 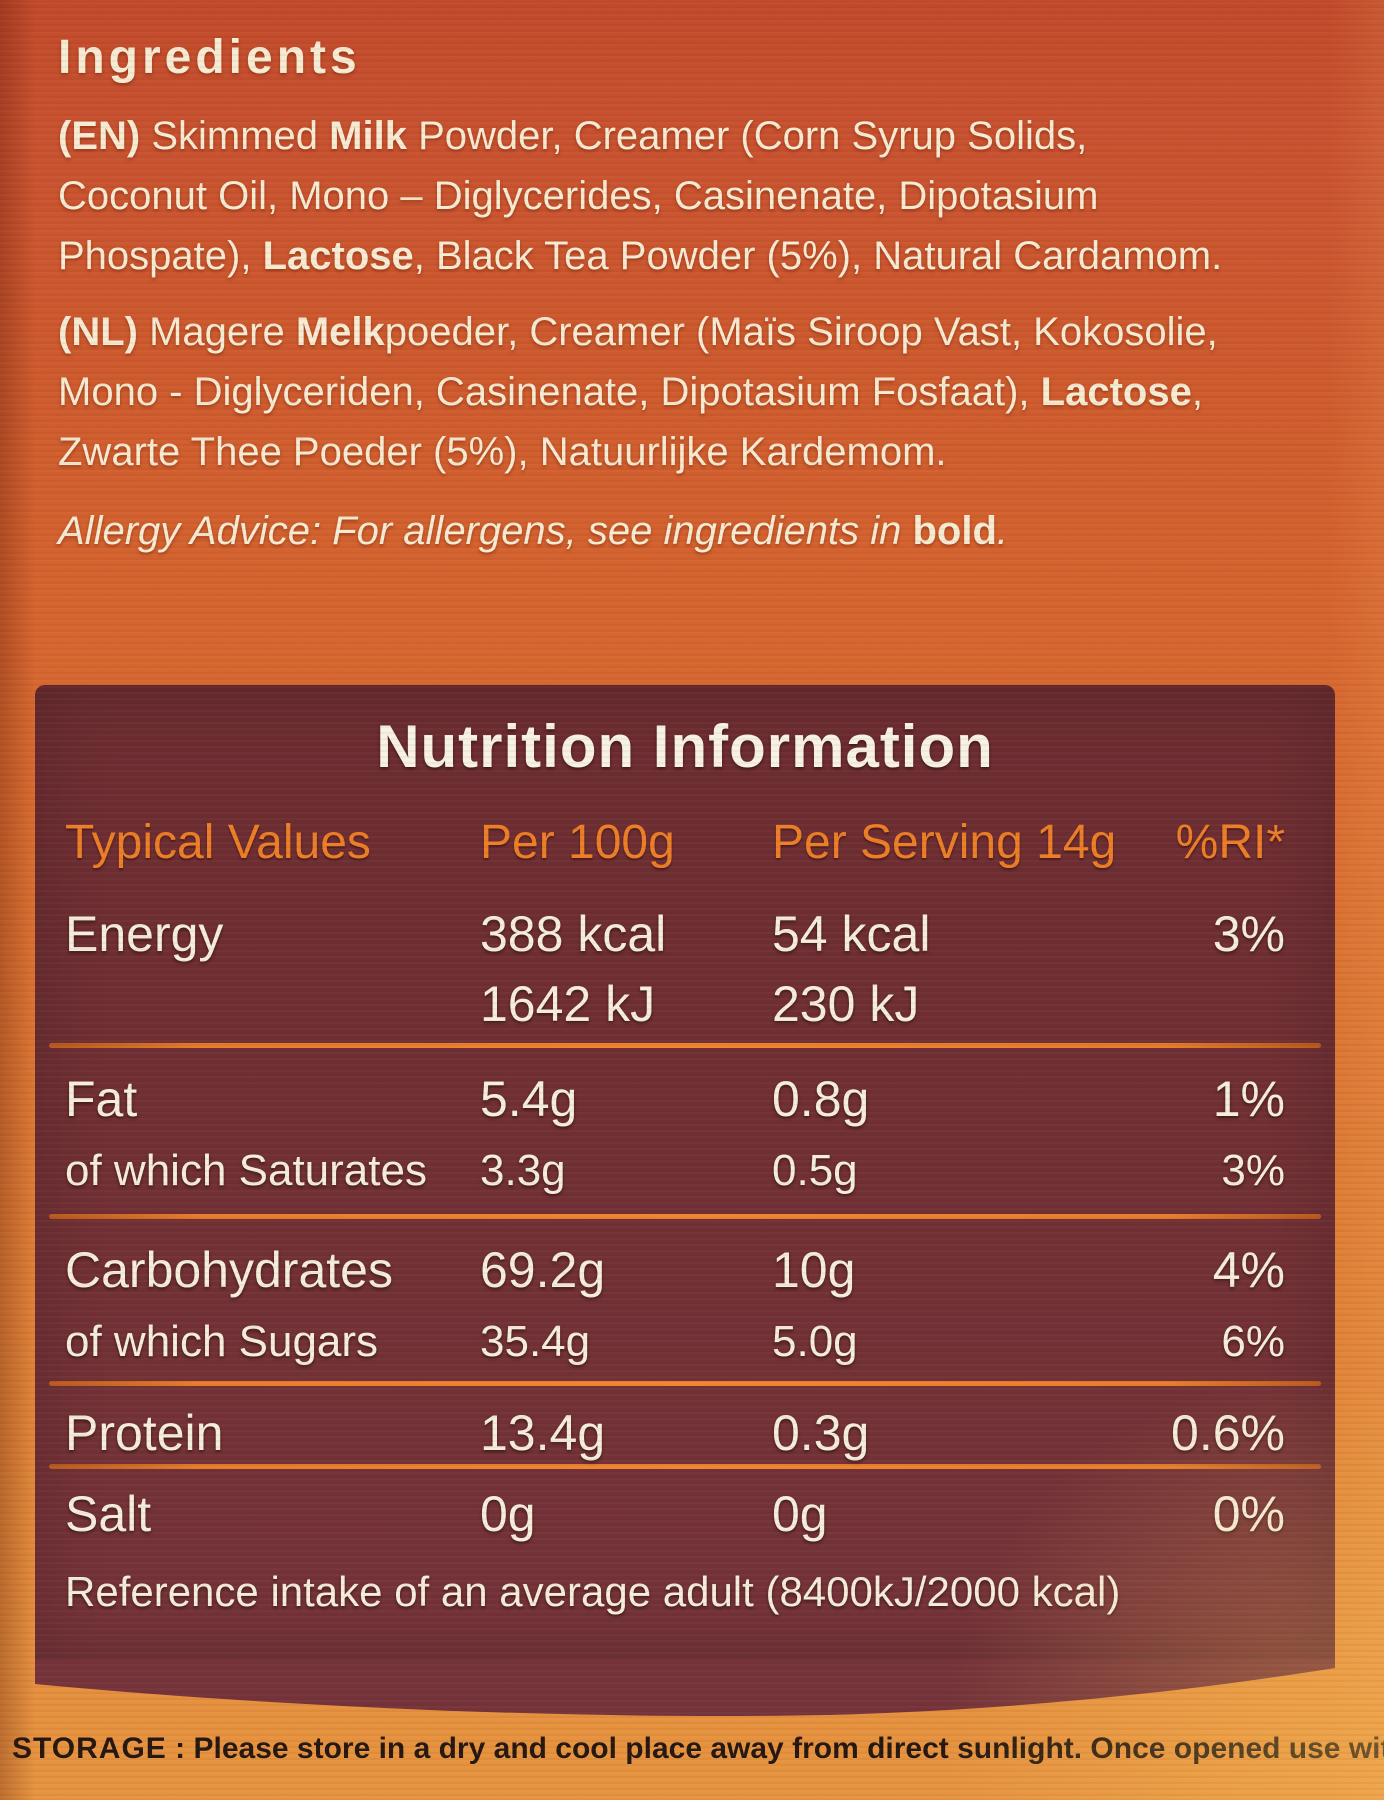 I want to click on nutrition-row-energy: Energy 388 kcal 54 kcal 3%, so click(x=685, y=934).